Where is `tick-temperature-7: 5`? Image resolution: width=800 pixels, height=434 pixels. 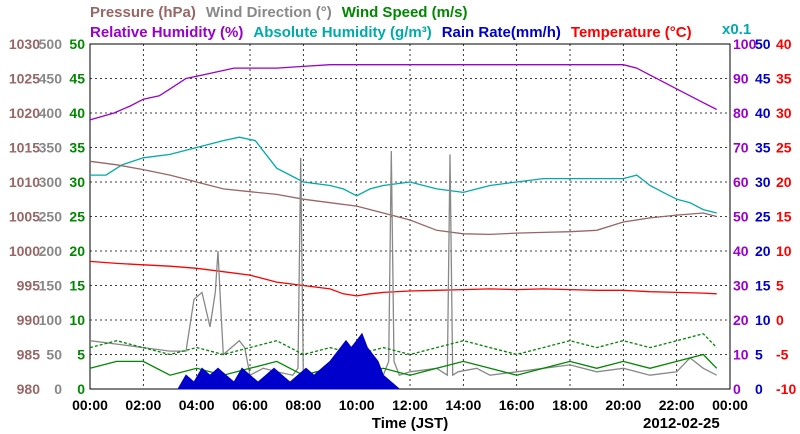 tick-temperature-7: 5 is located at coordinates (780, 286).